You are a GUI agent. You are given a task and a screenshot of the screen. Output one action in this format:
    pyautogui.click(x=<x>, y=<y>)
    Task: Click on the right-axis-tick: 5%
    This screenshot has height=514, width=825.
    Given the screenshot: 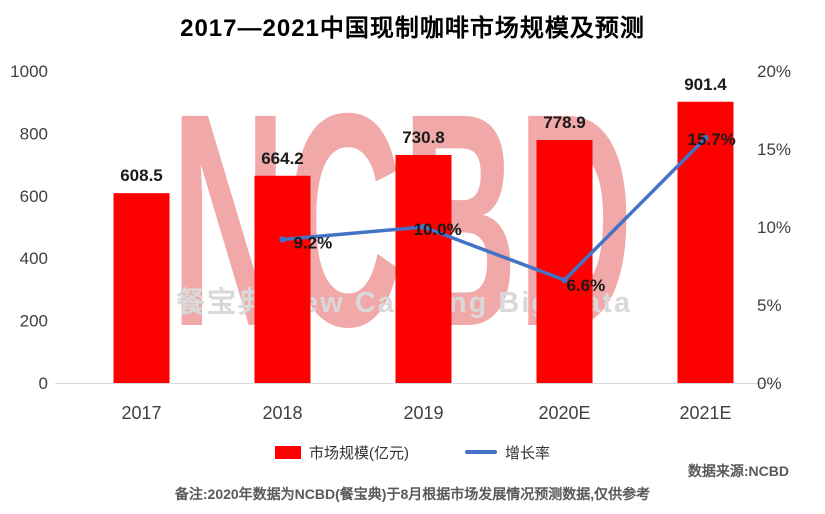 What is the action you would take?
    pyautogui.click(x=769, y=305)
    